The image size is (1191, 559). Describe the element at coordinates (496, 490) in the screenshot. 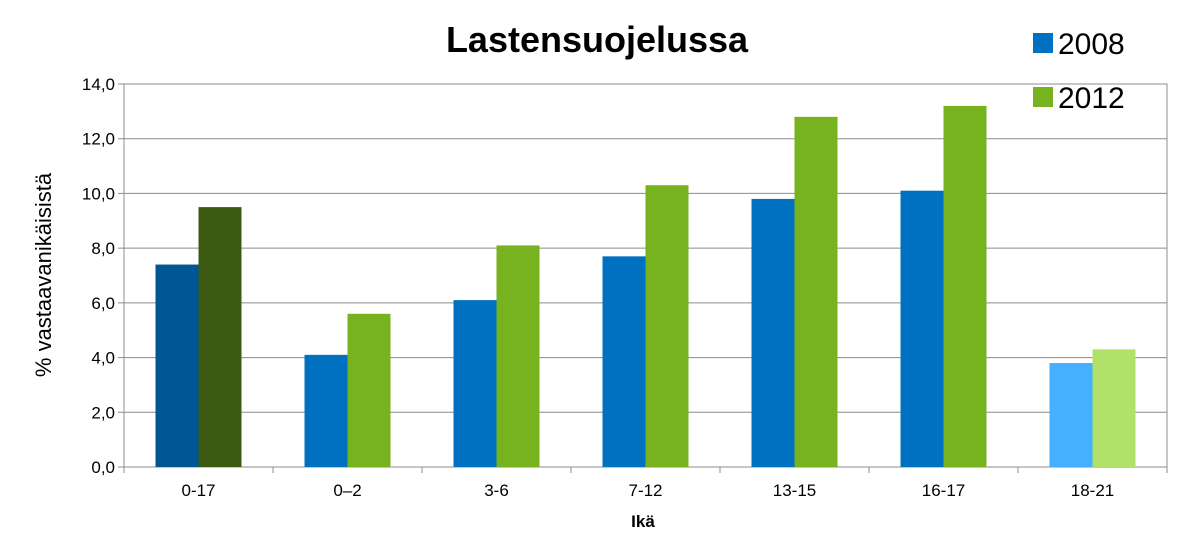

I see `x-tick-label: 3-6` at that location.